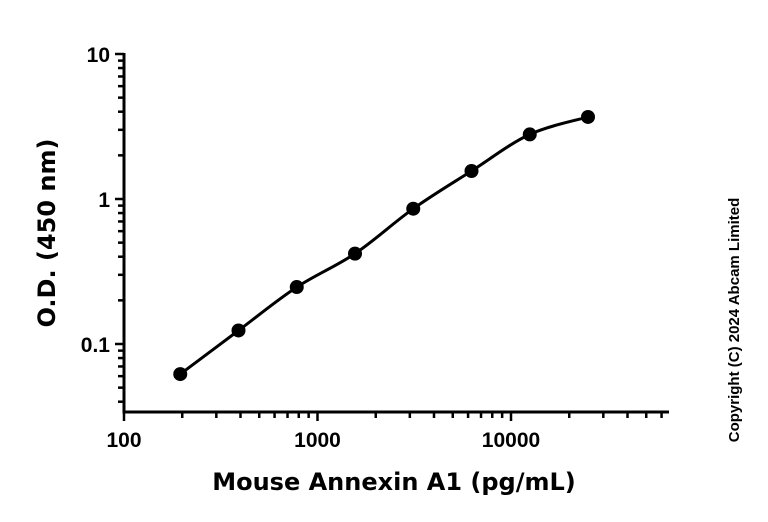  What do you see at coordinates (103, 229) in the screenshot?
I see `y-axis: 0.1 1 10` at bounding box center [103, 229].